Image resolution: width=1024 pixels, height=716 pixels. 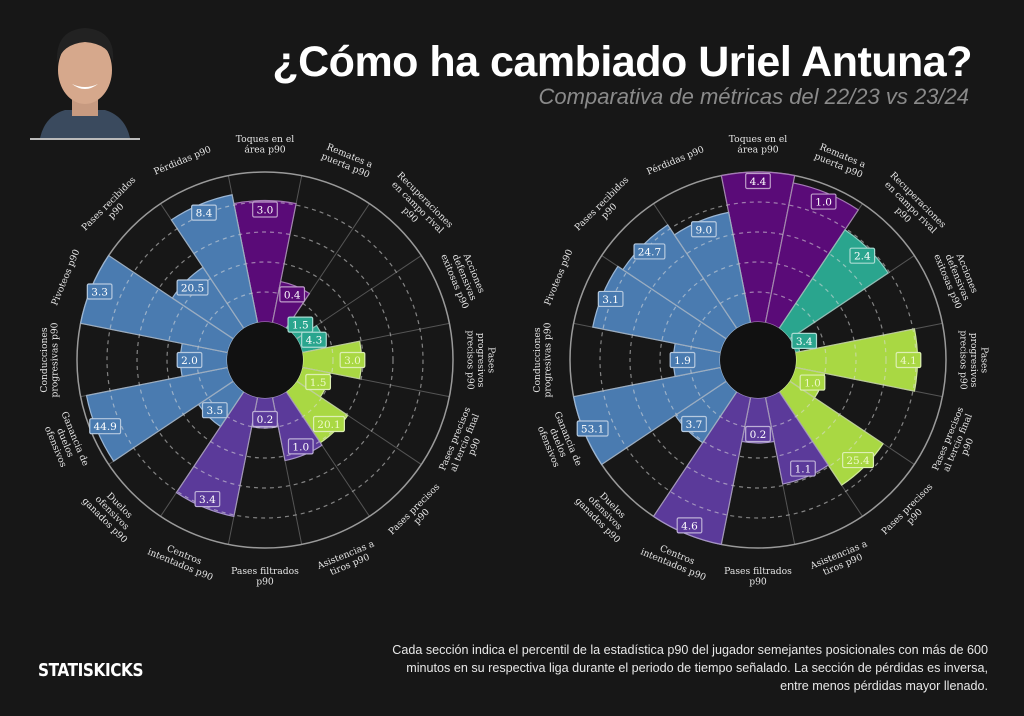 I want to click on category-label: Recuperacionesen campo rivalp90, so click(x=910, y=207).